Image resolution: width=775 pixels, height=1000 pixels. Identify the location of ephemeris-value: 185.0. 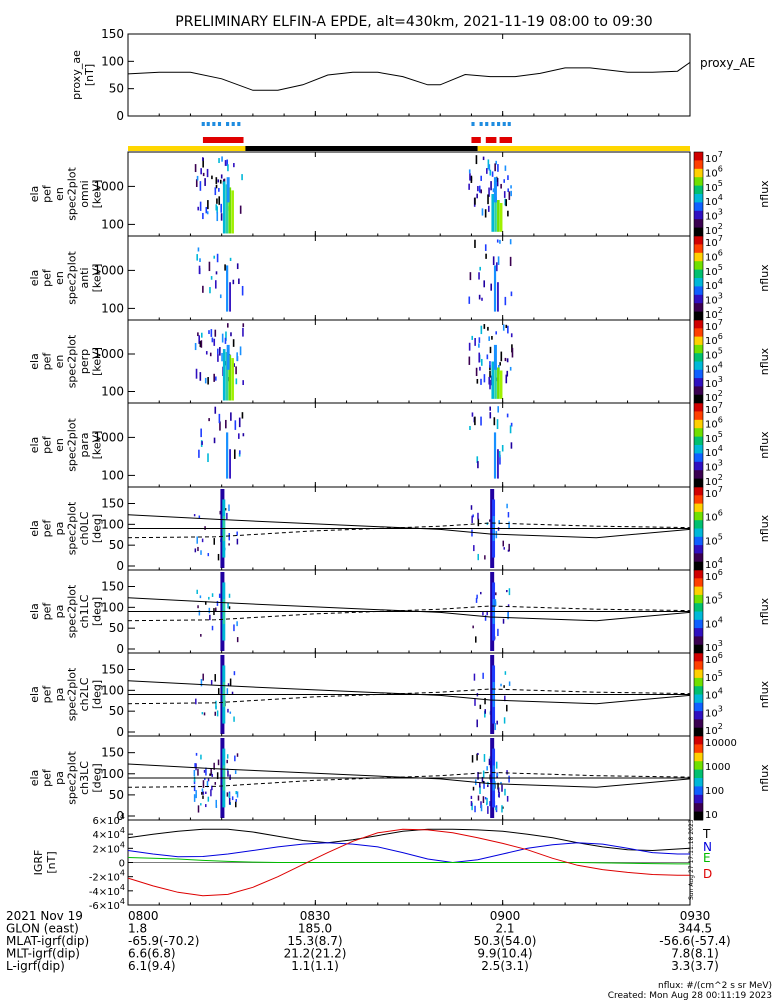
(315, 929).